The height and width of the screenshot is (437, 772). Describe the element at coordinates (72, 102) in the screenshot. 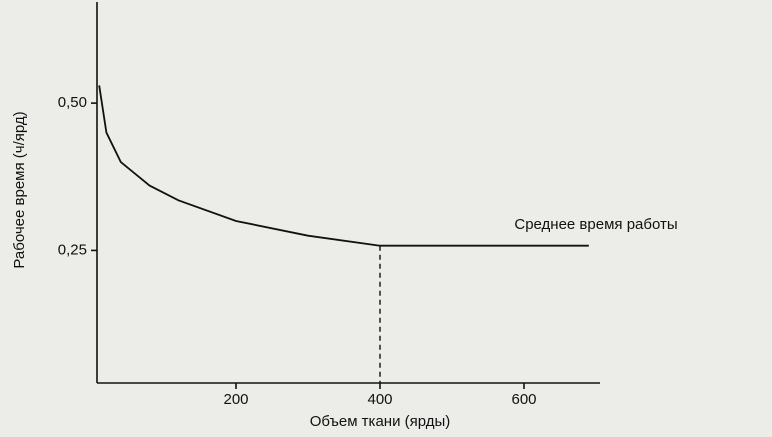

I see `y-tick-label: 0,50` at that location.